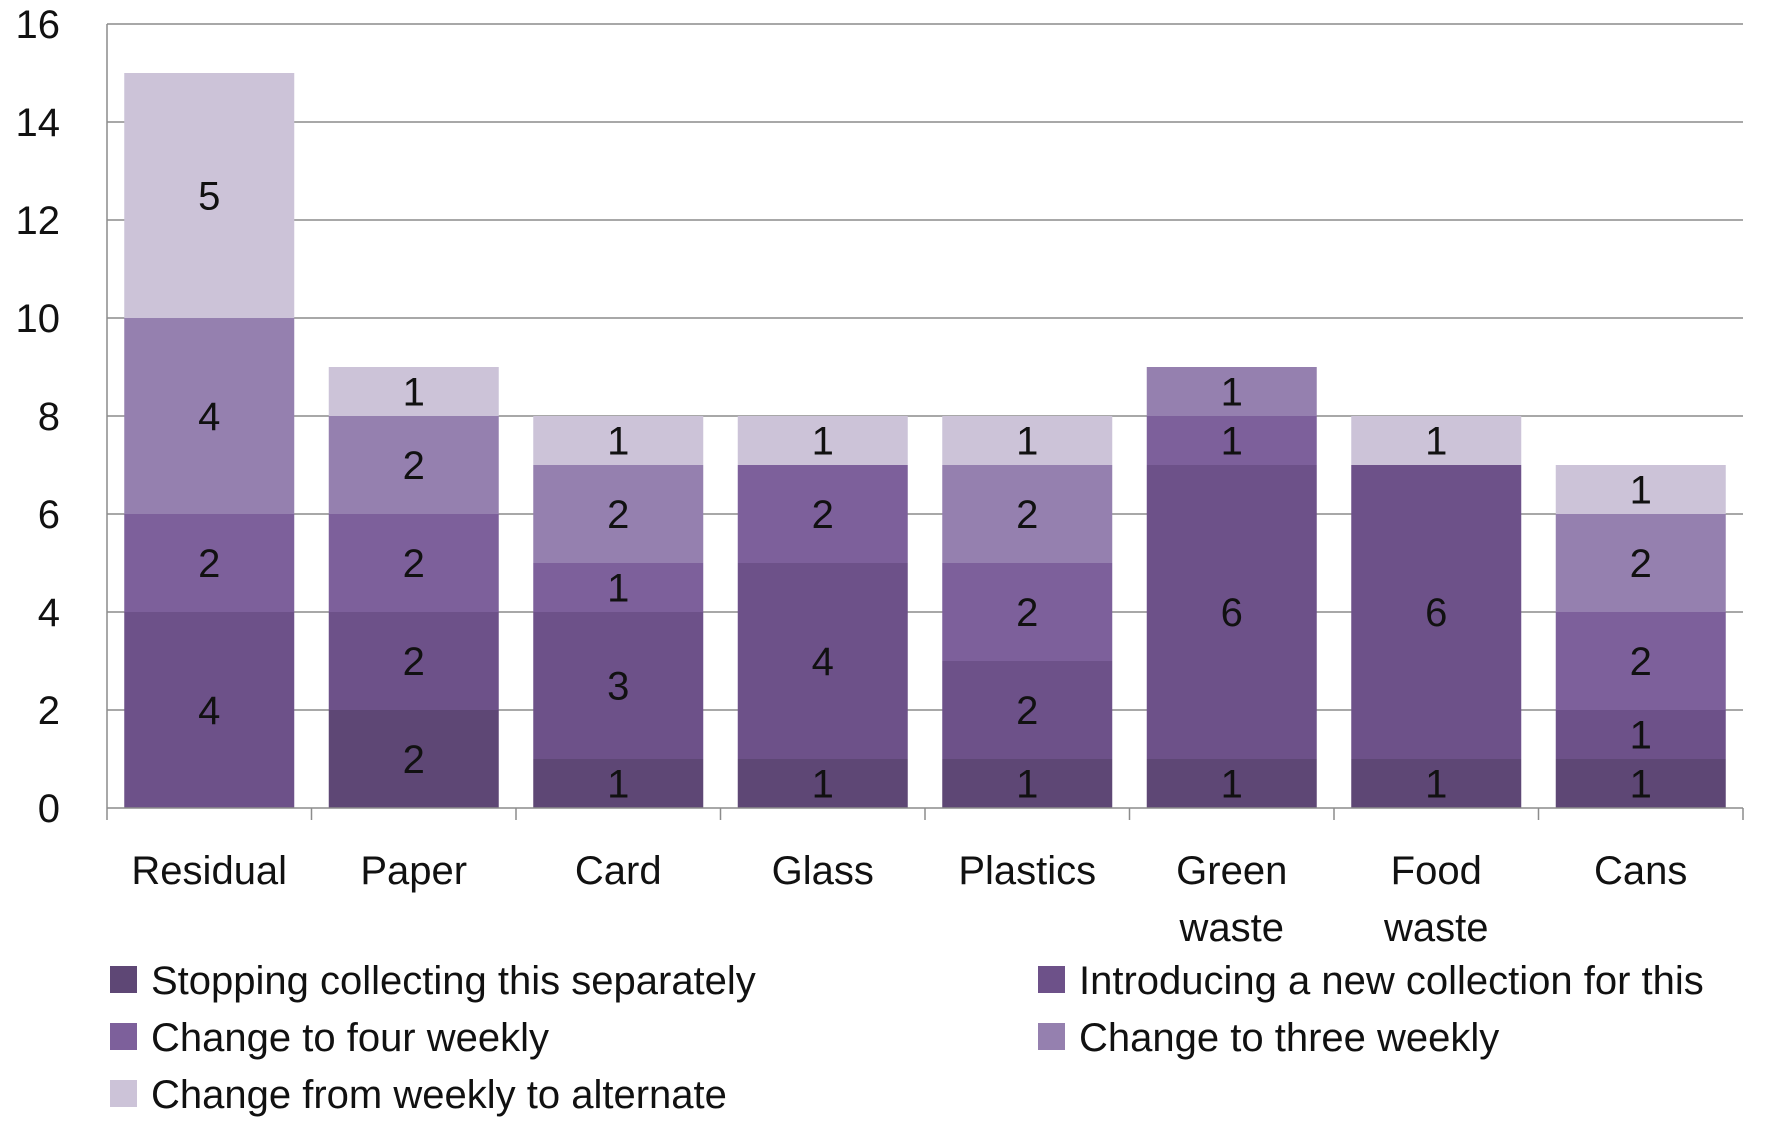 This screenshot has height=1126, width=1788. What do you see at coordinates (38, 319) in the screenshot?
I see `y-tick-label: 10` at bounding box center [38, 319].